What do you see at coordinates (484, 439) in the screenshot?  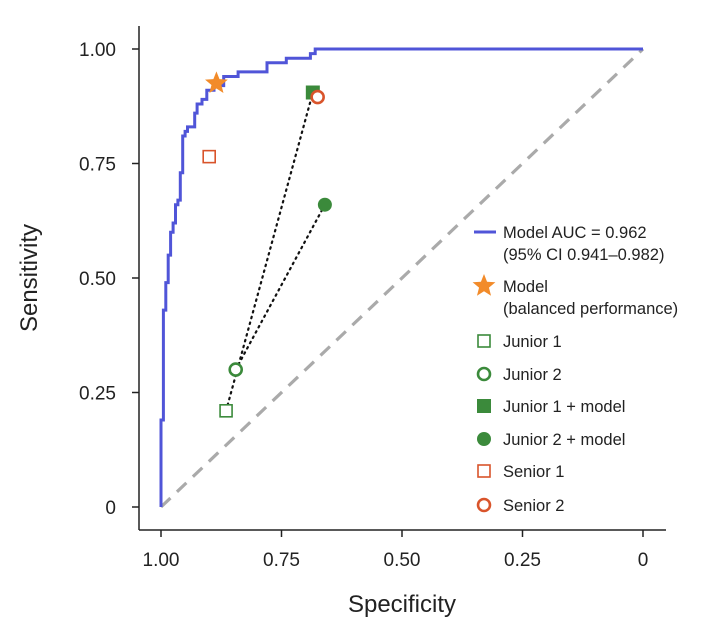 I see `legend-swatch-junior-2-plus-model` at bounding box center [484, 439].